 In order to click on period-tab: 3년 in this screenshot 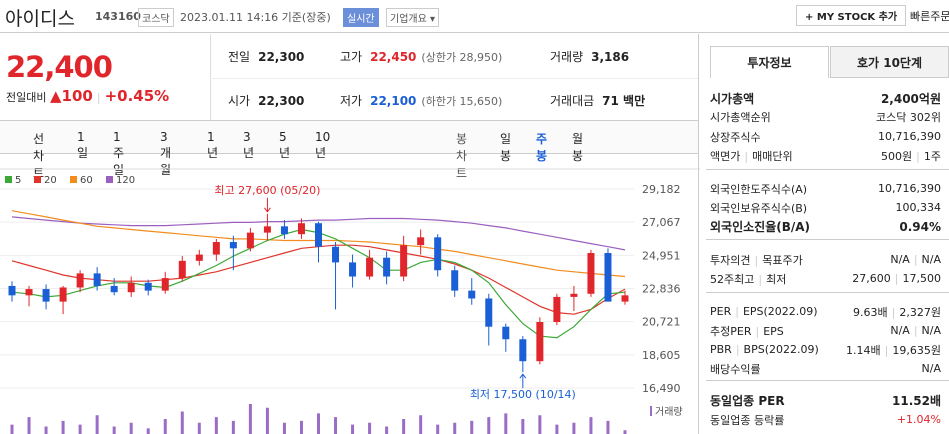, I will do `click(249, 145)`.